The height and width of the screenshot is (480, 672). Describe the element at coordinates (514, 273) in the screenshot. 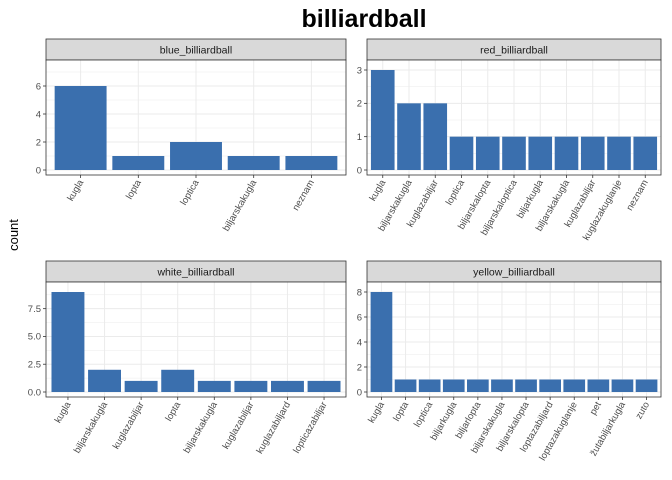

I see `facet-strip-label: yellow_billiardball` at that location.